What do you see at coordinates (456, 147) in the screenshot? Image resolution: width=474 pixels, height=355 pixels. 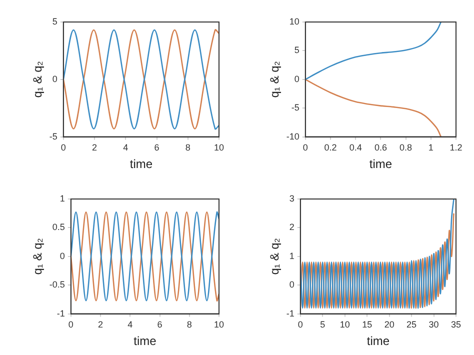 I see `x-tick-label: 1.2` at bounding box center [456, 147].